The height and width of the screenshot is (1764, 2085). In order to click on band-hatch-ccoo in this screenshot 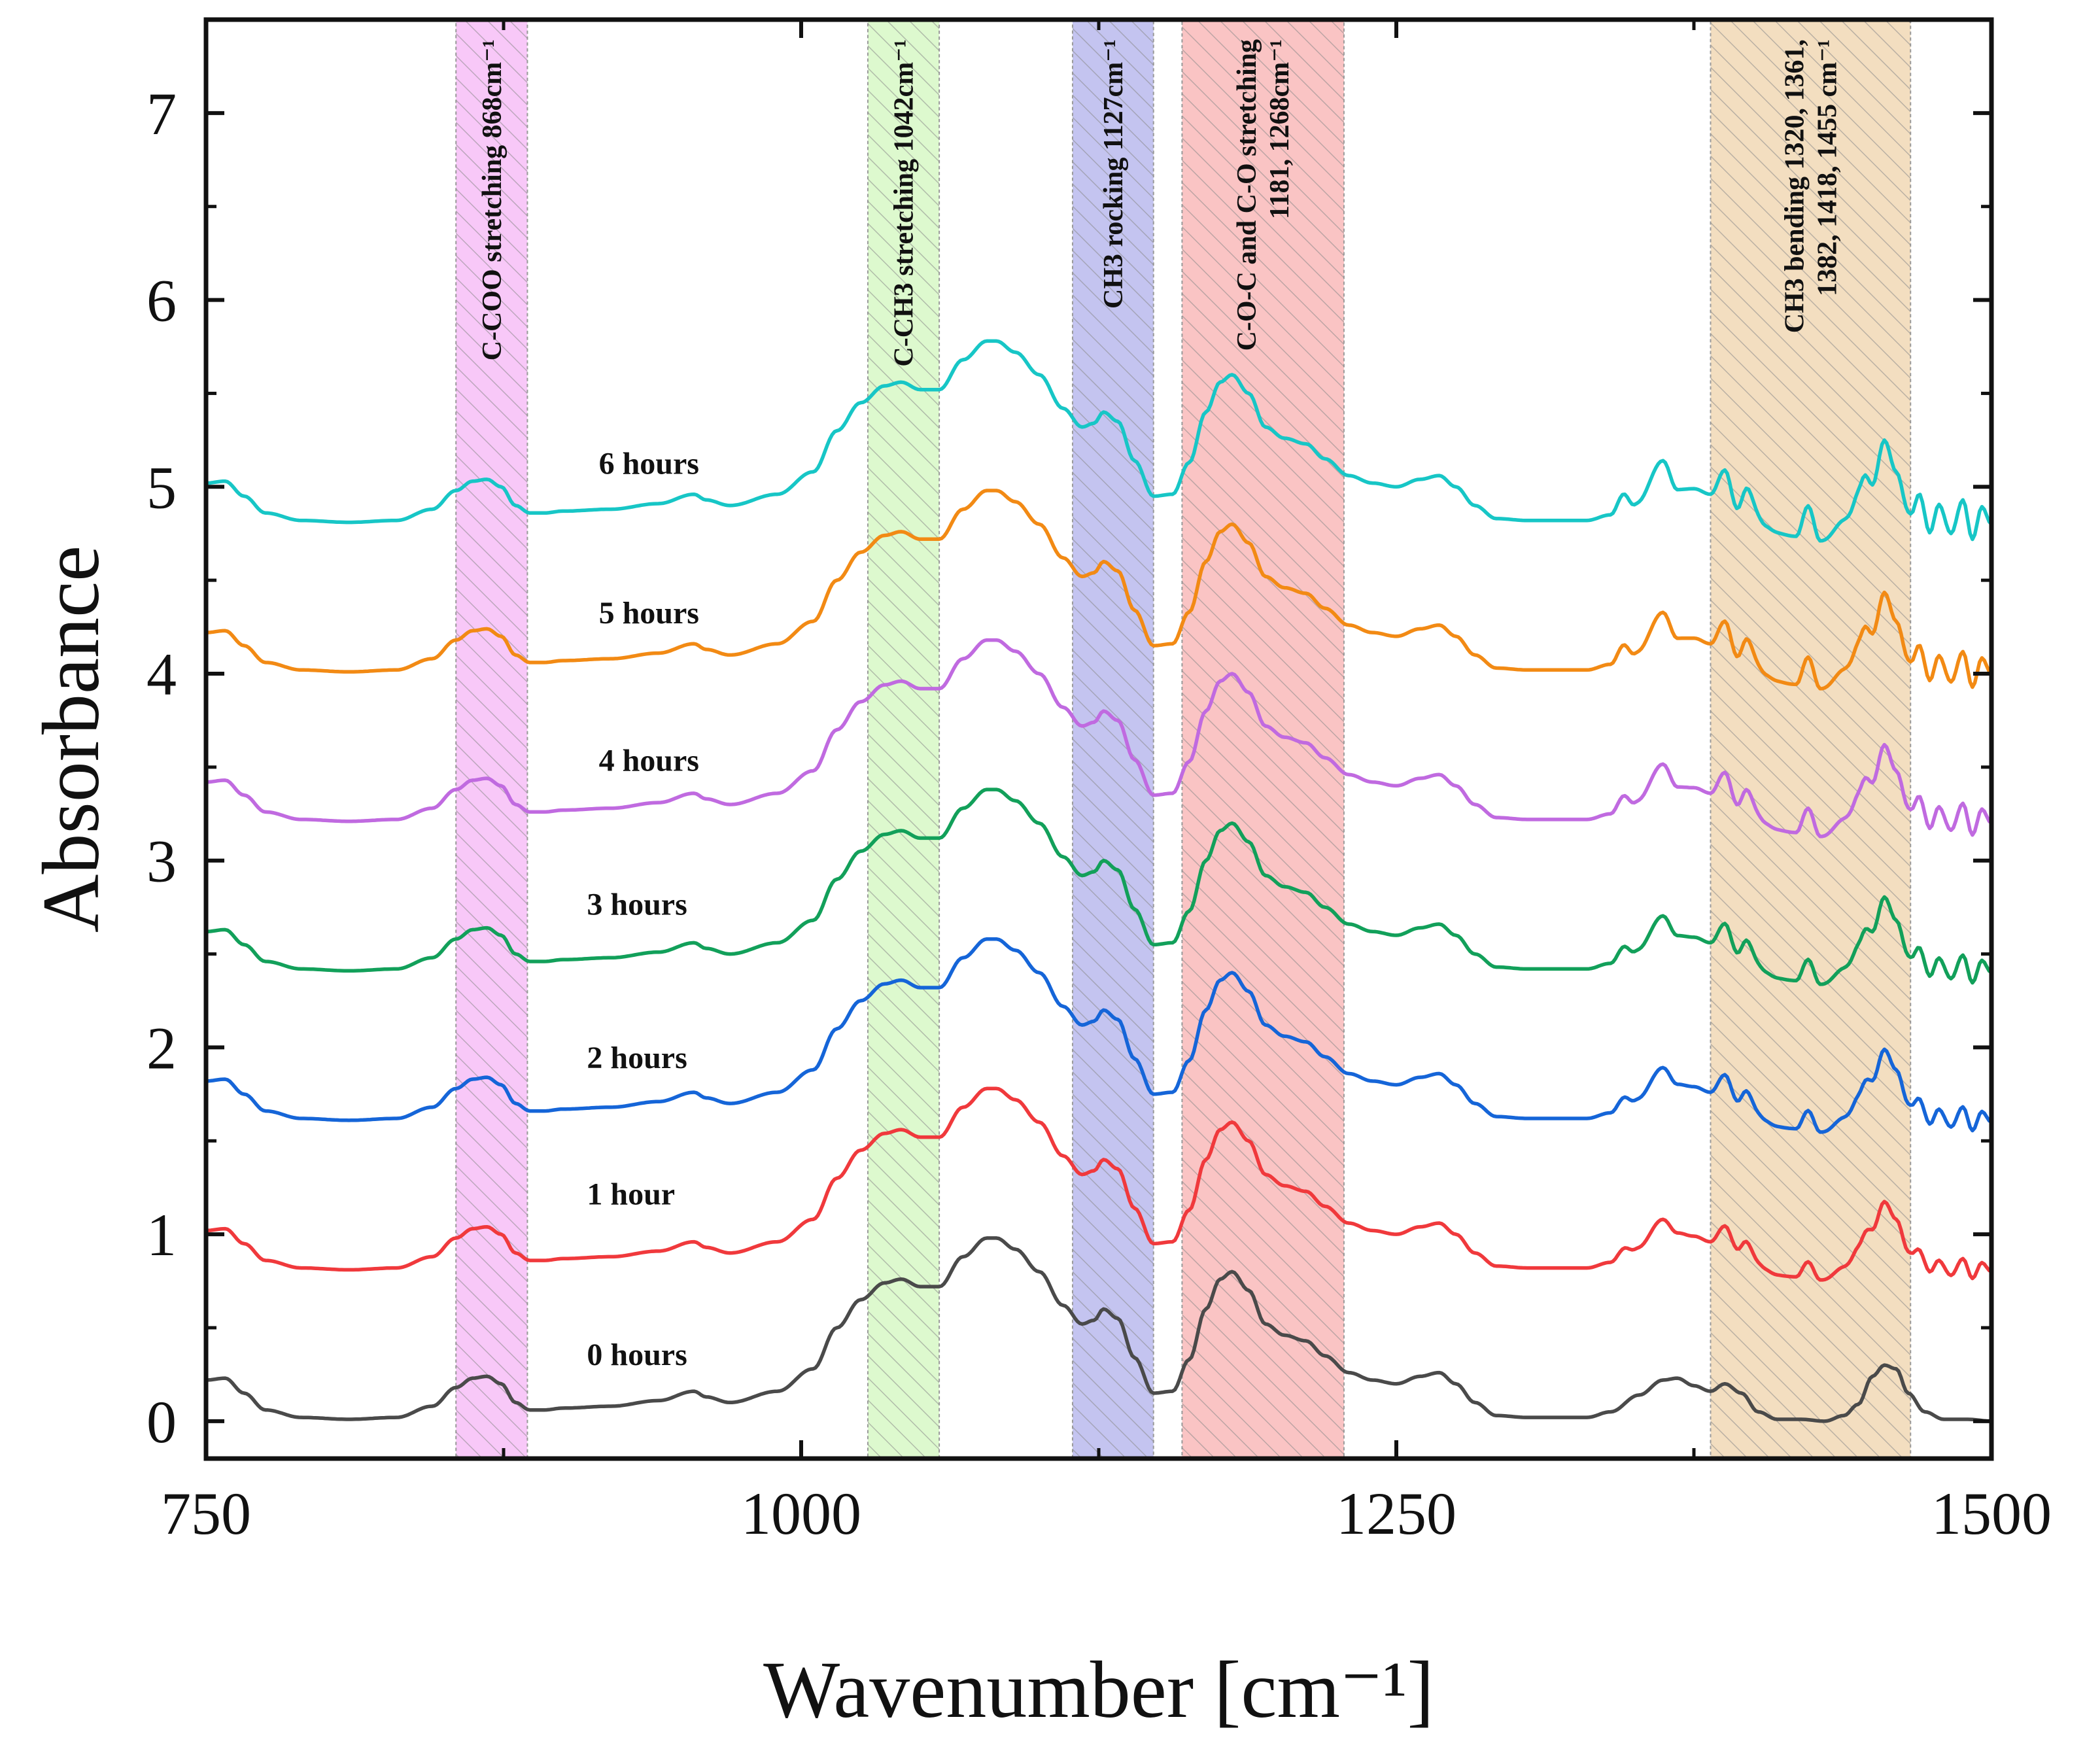, I will do `click(492, 740)`.